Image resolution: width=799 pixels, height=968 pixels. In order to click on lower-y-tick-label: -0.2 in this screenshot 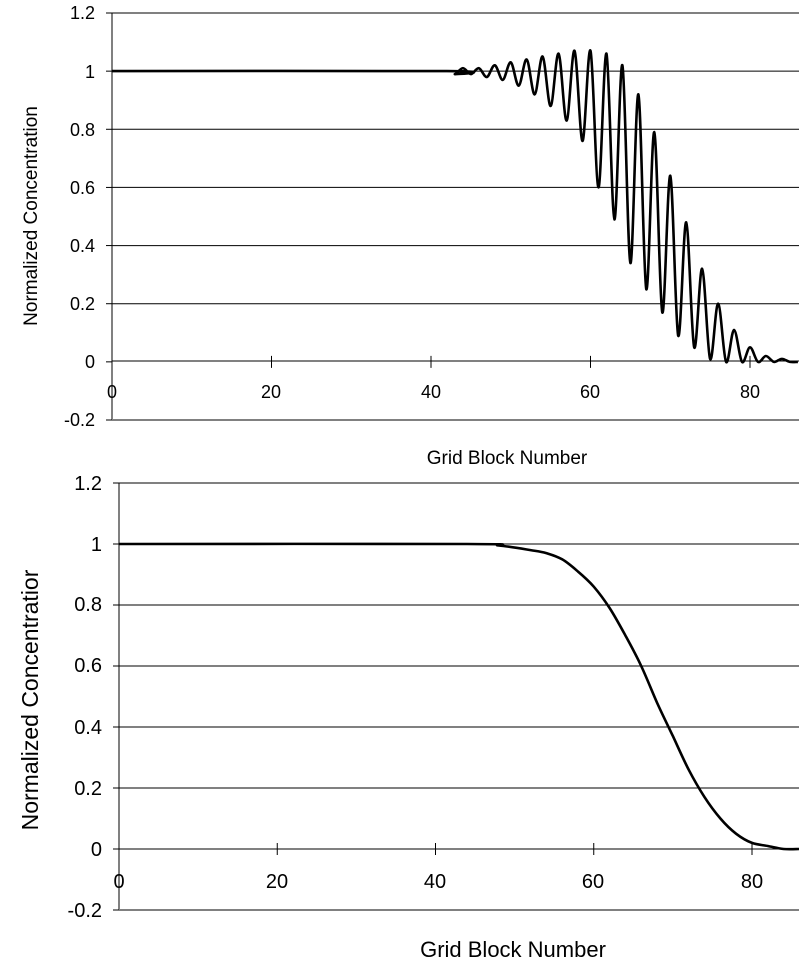, I will do `click(85, 911)`.